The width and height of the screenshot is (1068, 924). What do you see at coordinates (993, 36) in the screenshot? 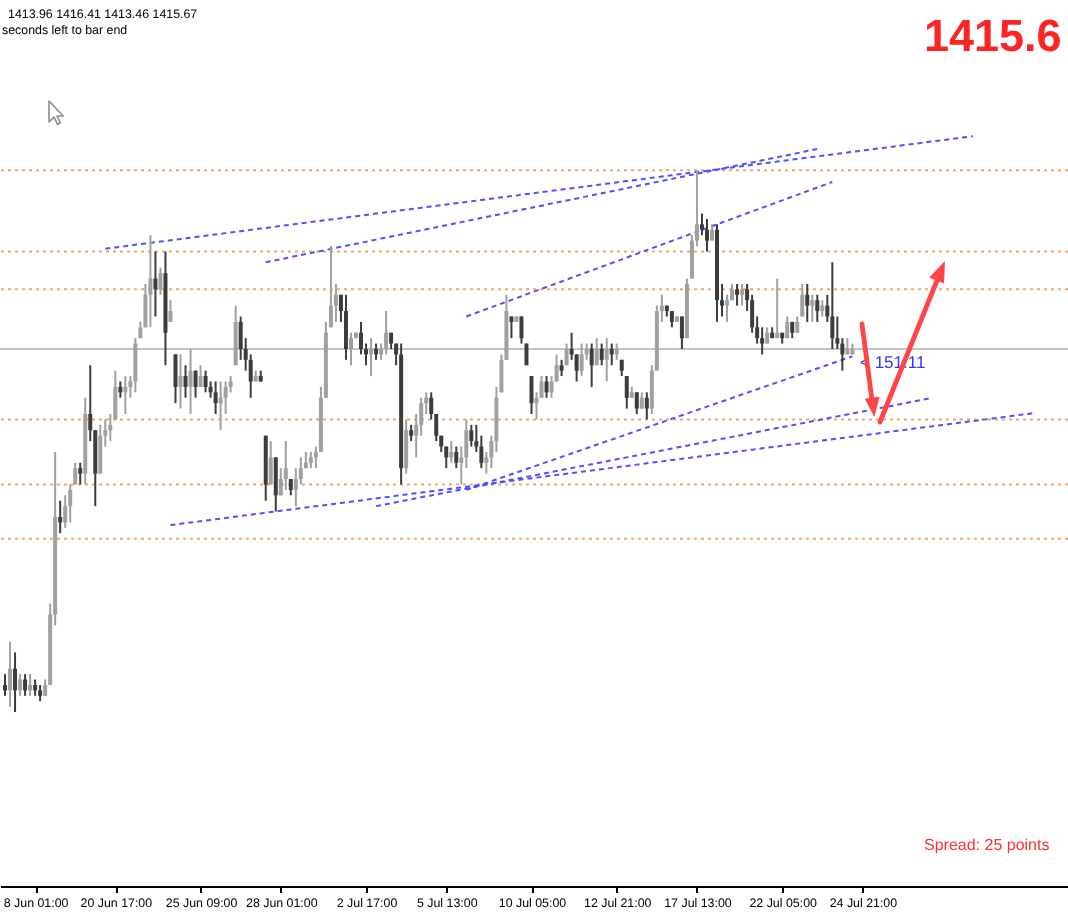
I see `text: 1415.6` at bounding box center [993, 36].